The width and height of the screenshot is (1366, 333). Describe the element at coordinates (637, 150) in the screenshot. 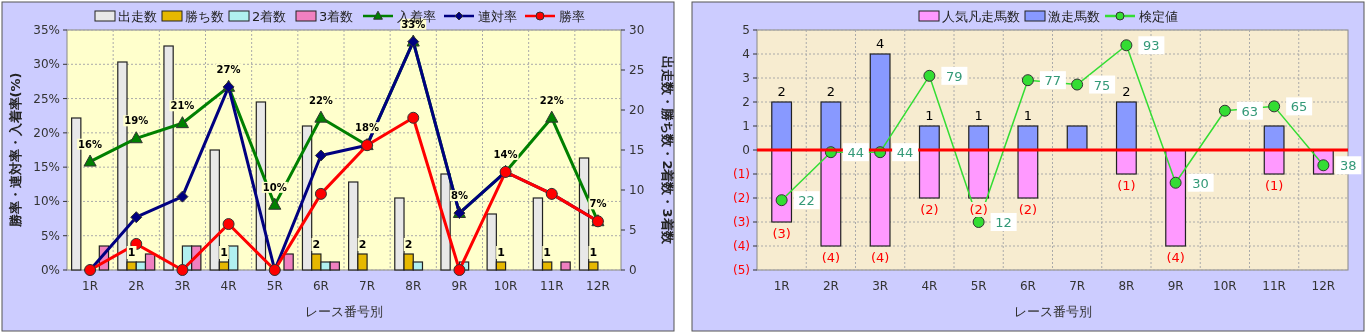

I see `y2-tick-label: 15` at that location.